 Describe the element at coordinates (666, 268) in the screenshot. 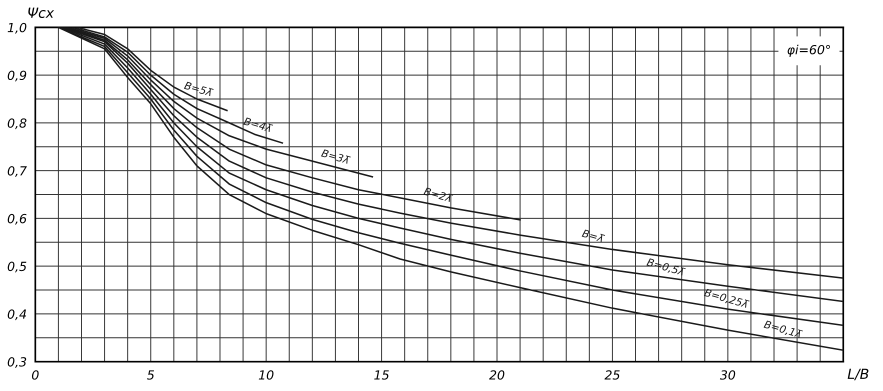

I see `text: B=0,5λ̄` at that location.